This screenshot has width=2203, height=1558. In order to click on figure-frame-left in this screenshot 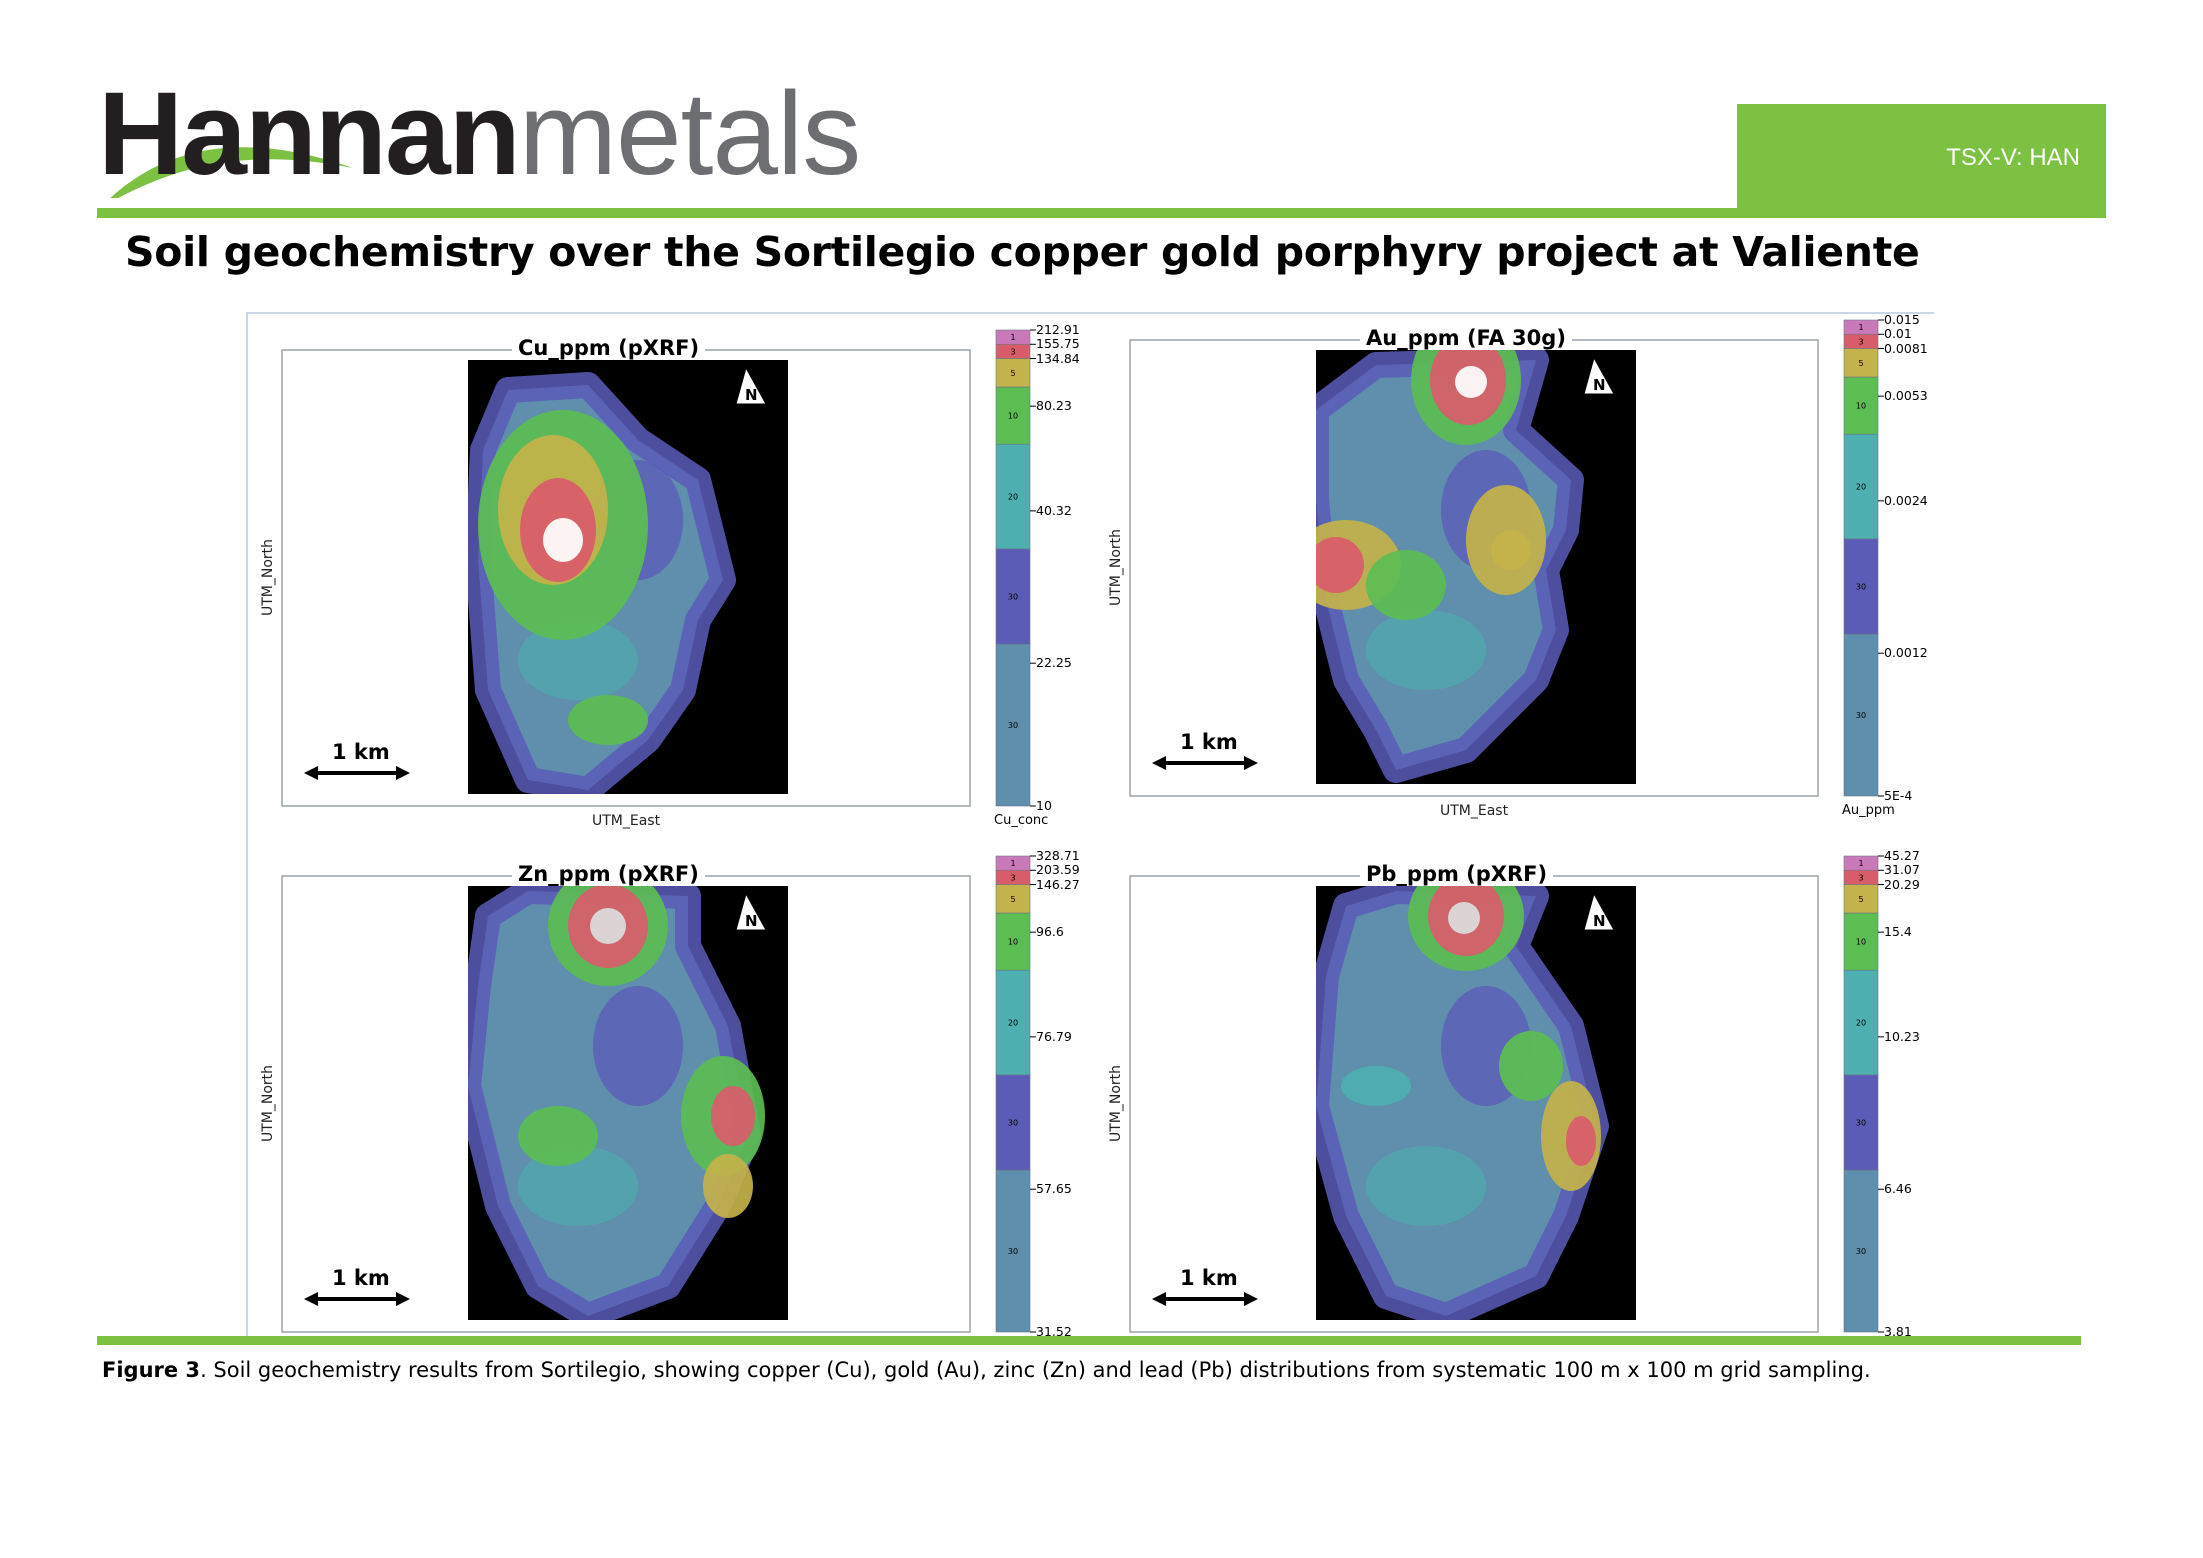, I will do `click(247, 824)`.